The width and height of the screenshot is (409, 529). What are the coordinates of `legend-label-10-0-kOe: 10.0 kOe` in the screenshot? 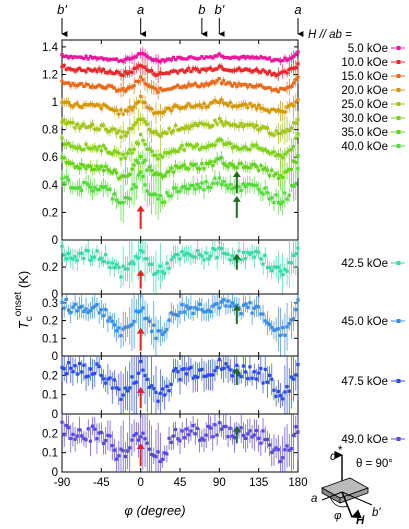 It's located at (364, 63).